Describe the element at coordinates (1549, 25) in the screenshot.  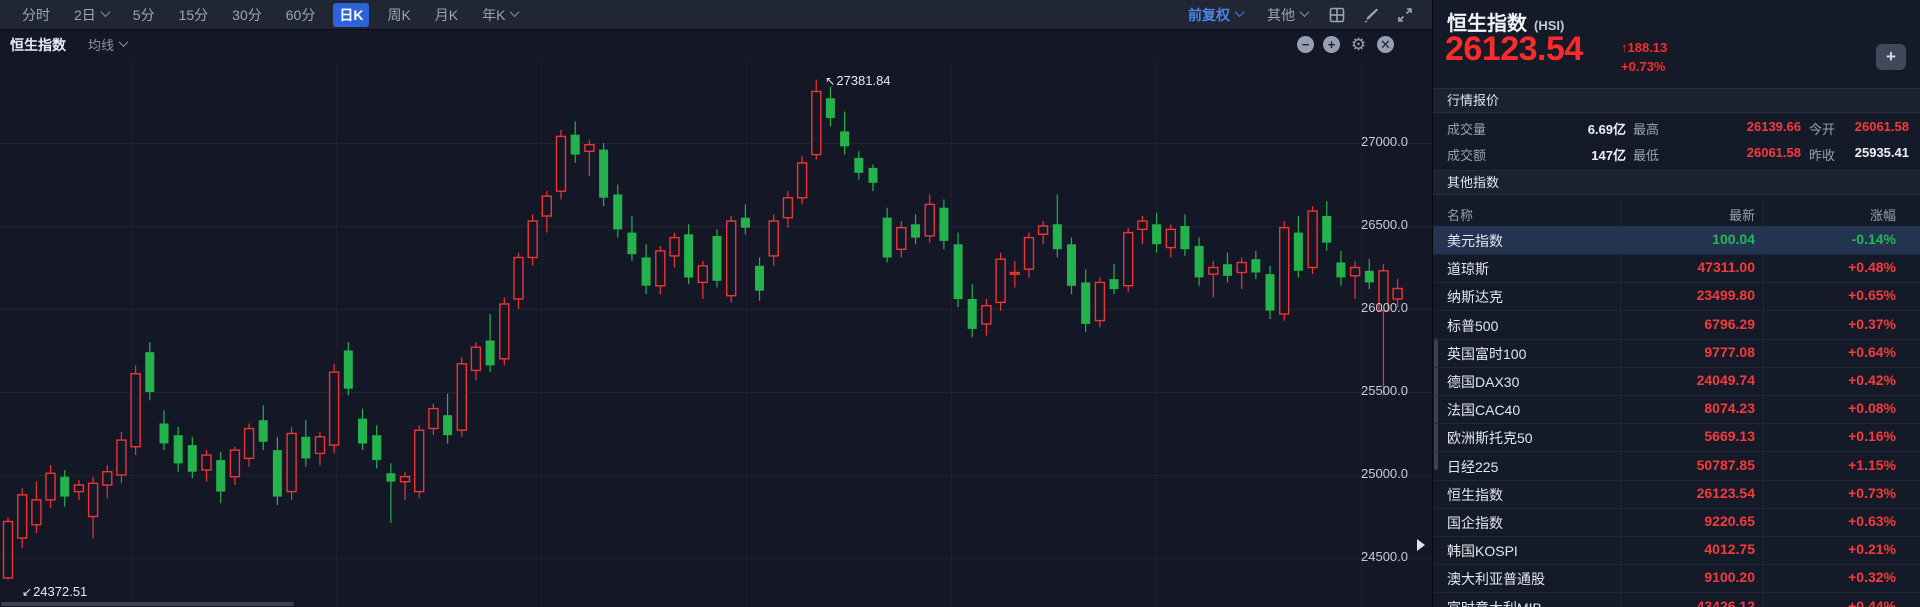
I see `symbol-code: (HSI)` at that location.